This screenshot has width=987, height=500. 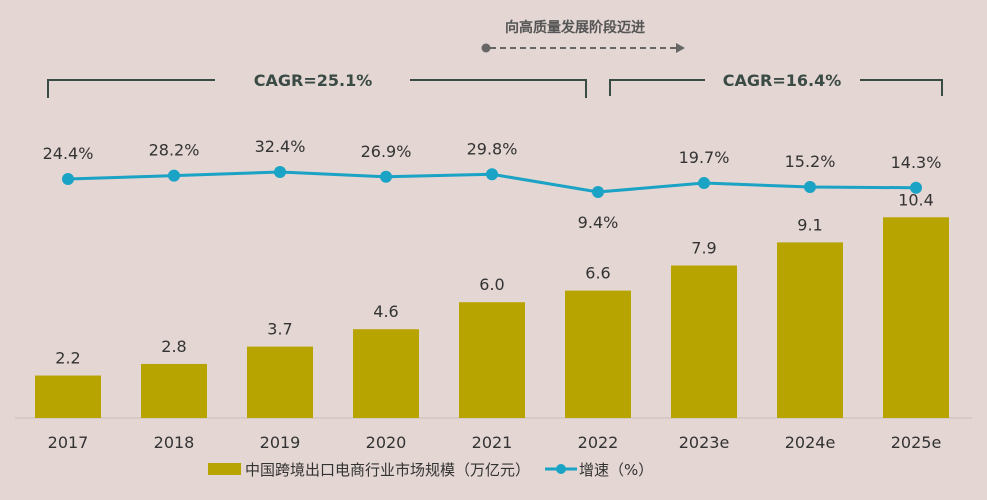 I want to click on bar-2025e, so click(x=916, y=317).